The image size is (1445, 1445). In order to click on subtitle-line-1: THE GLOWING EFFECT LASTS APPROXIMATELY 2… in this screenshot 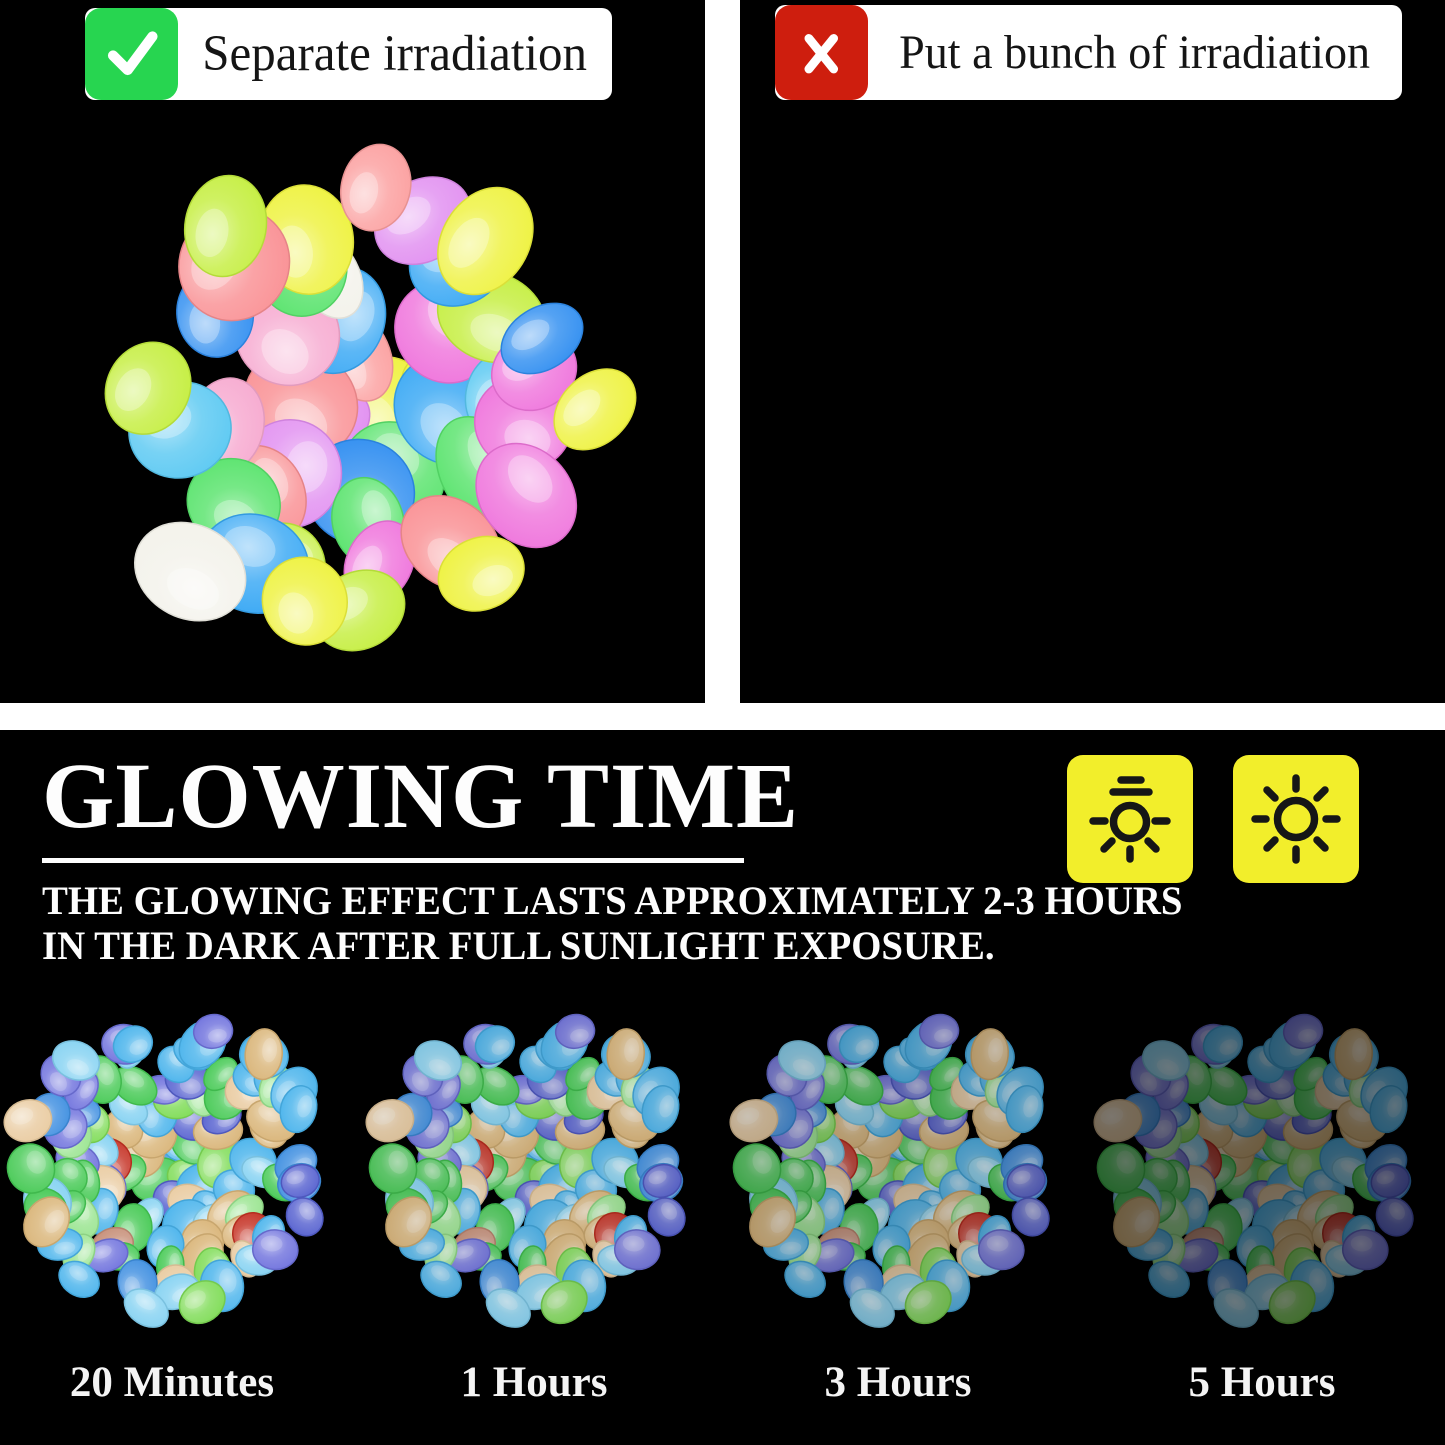, I will do `click(612, 900)`.